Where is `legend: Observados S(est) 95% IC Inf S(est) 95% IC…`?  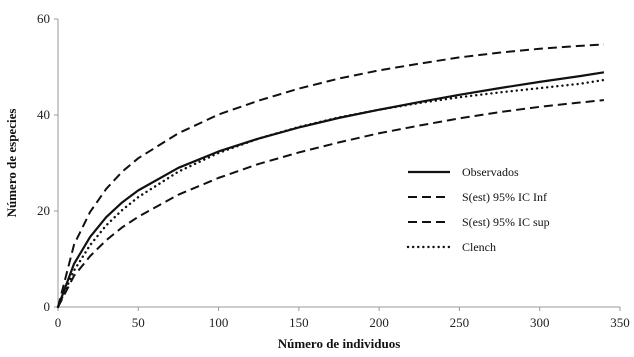
legend: Observados S(est) 95% IC Inf S(est) 95% IC… is located at coordinates (478, 209).